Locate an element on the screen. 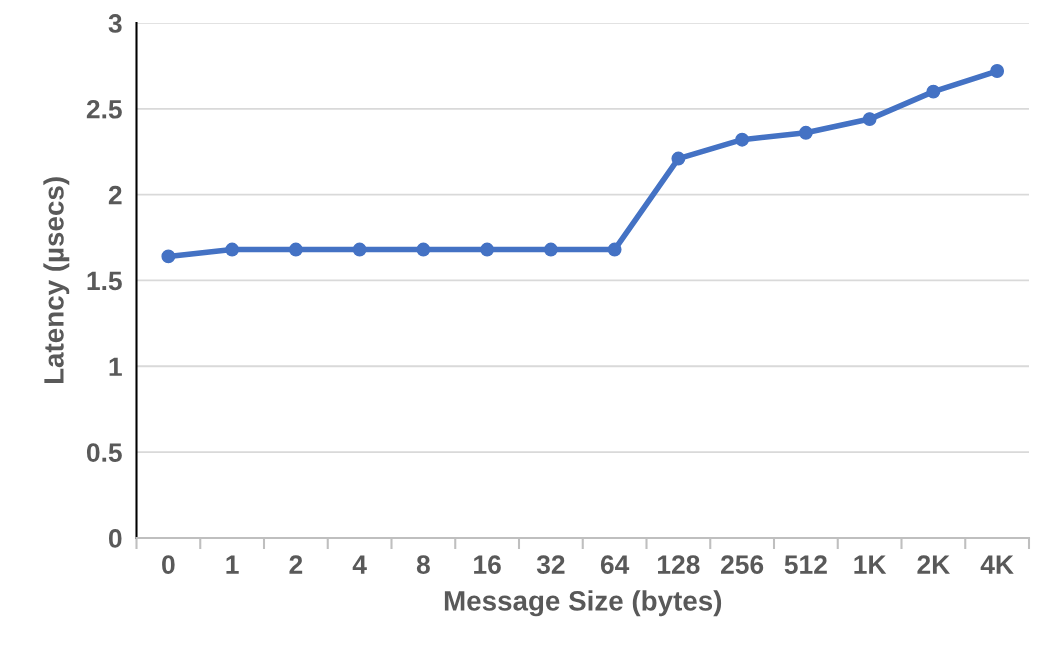 This screenshot has width=1050, height=656. x-tick-label: 256 is located at coordinates (742, 564).